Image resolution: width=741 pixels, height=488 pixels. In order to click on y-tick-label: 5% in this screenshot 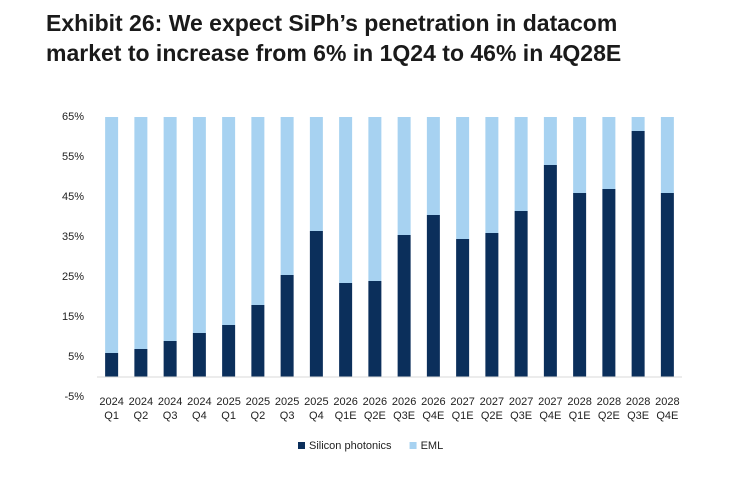, I will do `click(76, 357)`.